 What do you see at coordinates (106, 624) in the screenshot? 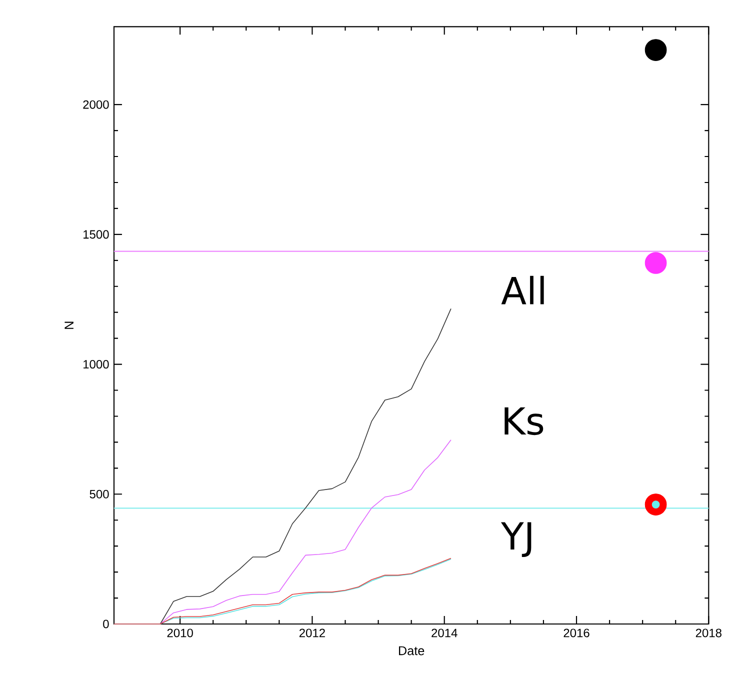
I see `y-tick-label: 0` at bounding box center [106, 624].